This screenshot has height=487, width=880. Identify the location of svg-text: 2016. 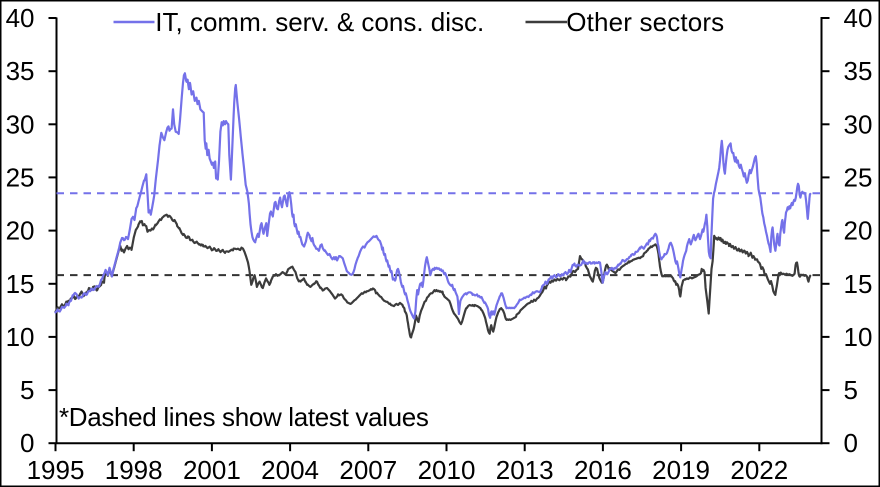
(603, 470).